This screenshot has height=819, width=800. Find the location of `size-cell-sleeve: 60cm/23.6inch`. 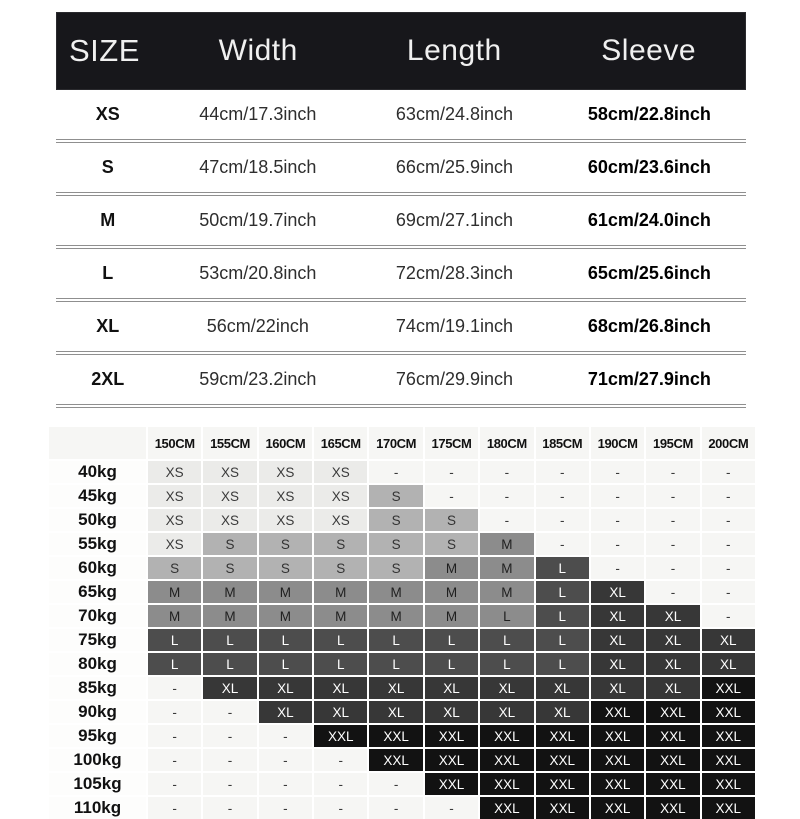

size-cell-sleeve: 60cm/23.6inch is located at coordinates (649, 167).